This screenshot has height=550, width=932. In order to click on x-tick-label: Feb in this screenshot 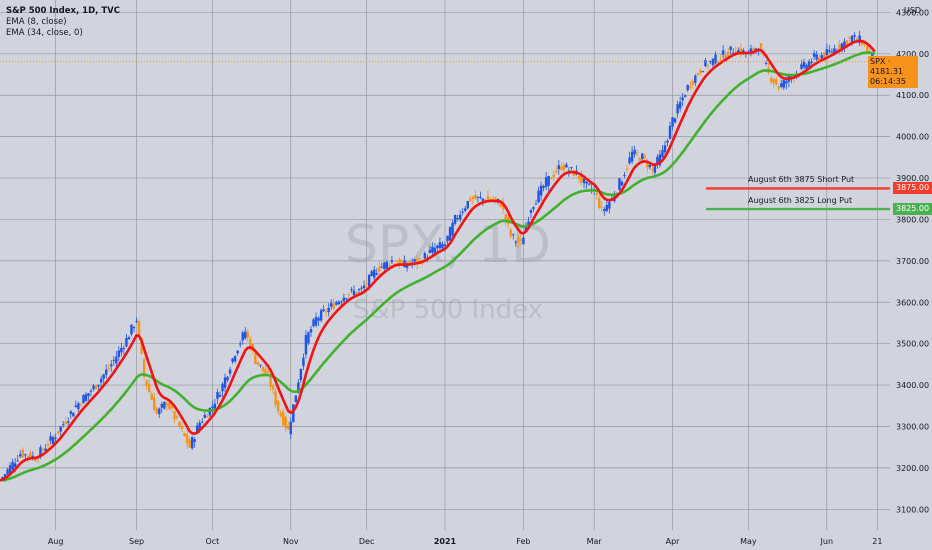, I will do `click(523, 541)`.